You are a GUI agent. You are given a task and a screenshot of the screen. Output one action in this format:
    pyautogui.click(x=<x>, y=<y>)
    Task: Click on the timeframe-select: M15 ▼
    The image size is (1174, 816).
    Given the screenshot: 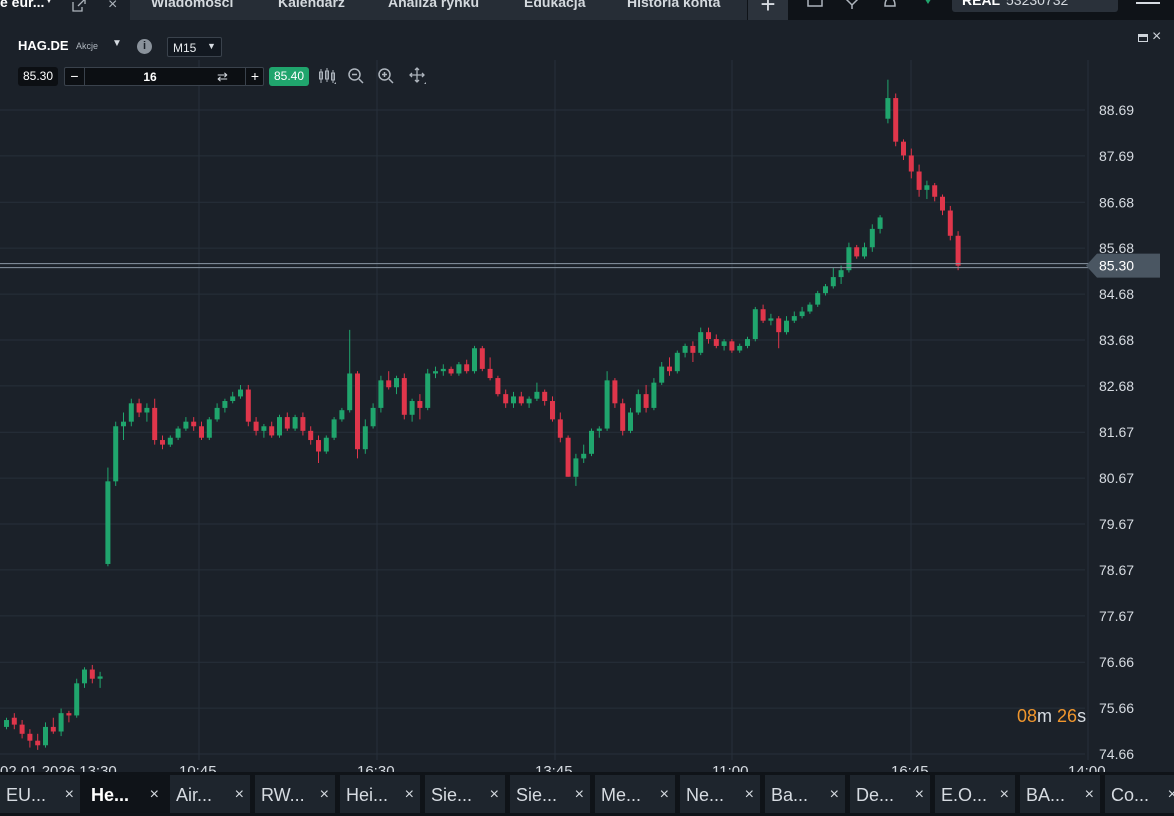 What is the action you would take?
    pyautogui.click(x=194, y=47)
    